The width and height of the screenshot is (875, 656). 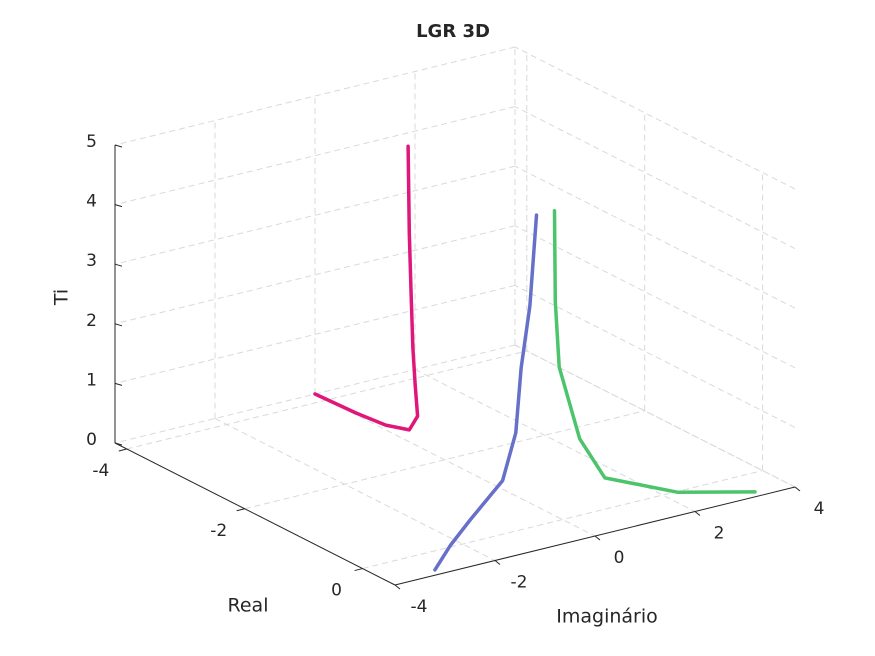 What do you see at coordinates (453, 31) in the screenshot?
I see `chart-title: LGR 3D` at bounding box center [453, 31].